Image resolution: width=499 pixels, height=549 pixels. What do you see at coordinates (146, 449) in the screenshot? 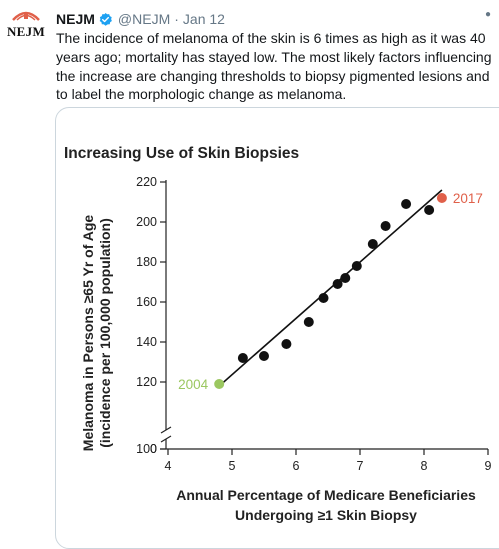
I see `y-tick-label: 100` at bounding box center [146, 449].